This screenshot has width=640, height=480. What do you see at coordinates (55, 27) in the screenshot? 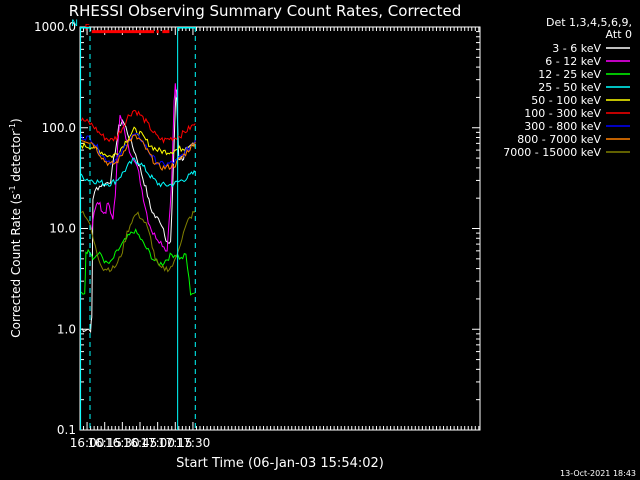
I see `y-tick-label: 1000.0` at bounding box center [55, 27].